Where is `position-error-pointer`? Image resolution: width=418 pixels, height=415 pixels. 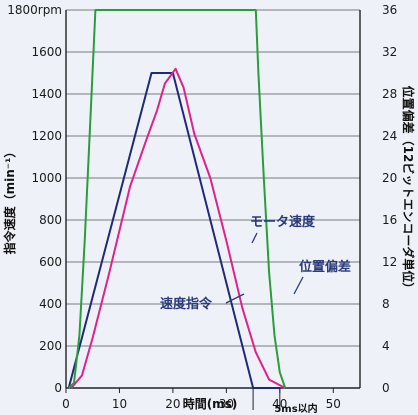 position-error-pointer is located at coordinates (298, 285).